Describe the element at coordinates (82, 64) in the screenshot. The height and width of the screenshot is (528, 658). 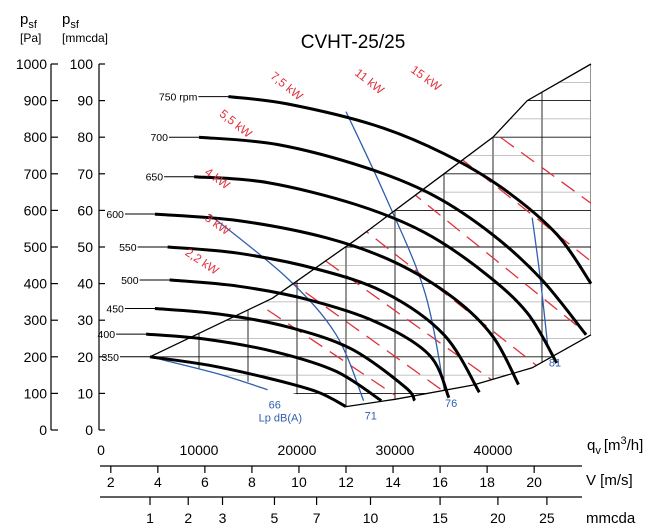
I see `y-axis-mmcda-tick-label: 100` at that location.